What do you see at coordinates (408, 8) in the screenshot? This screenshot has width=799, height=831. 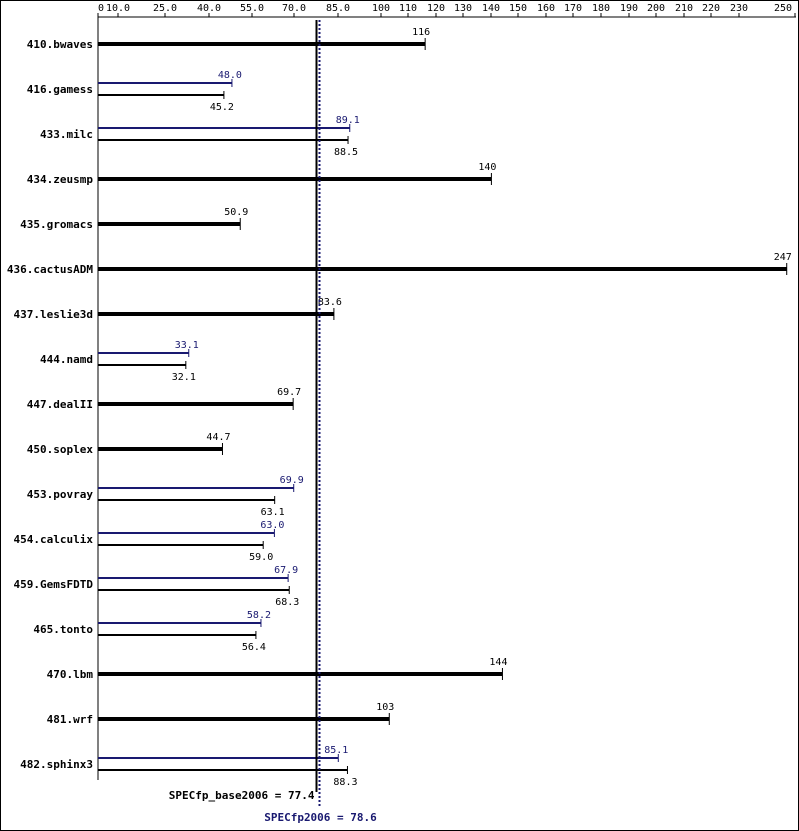 I see `x-tick-label: 110` at bounding box center [408, 8].